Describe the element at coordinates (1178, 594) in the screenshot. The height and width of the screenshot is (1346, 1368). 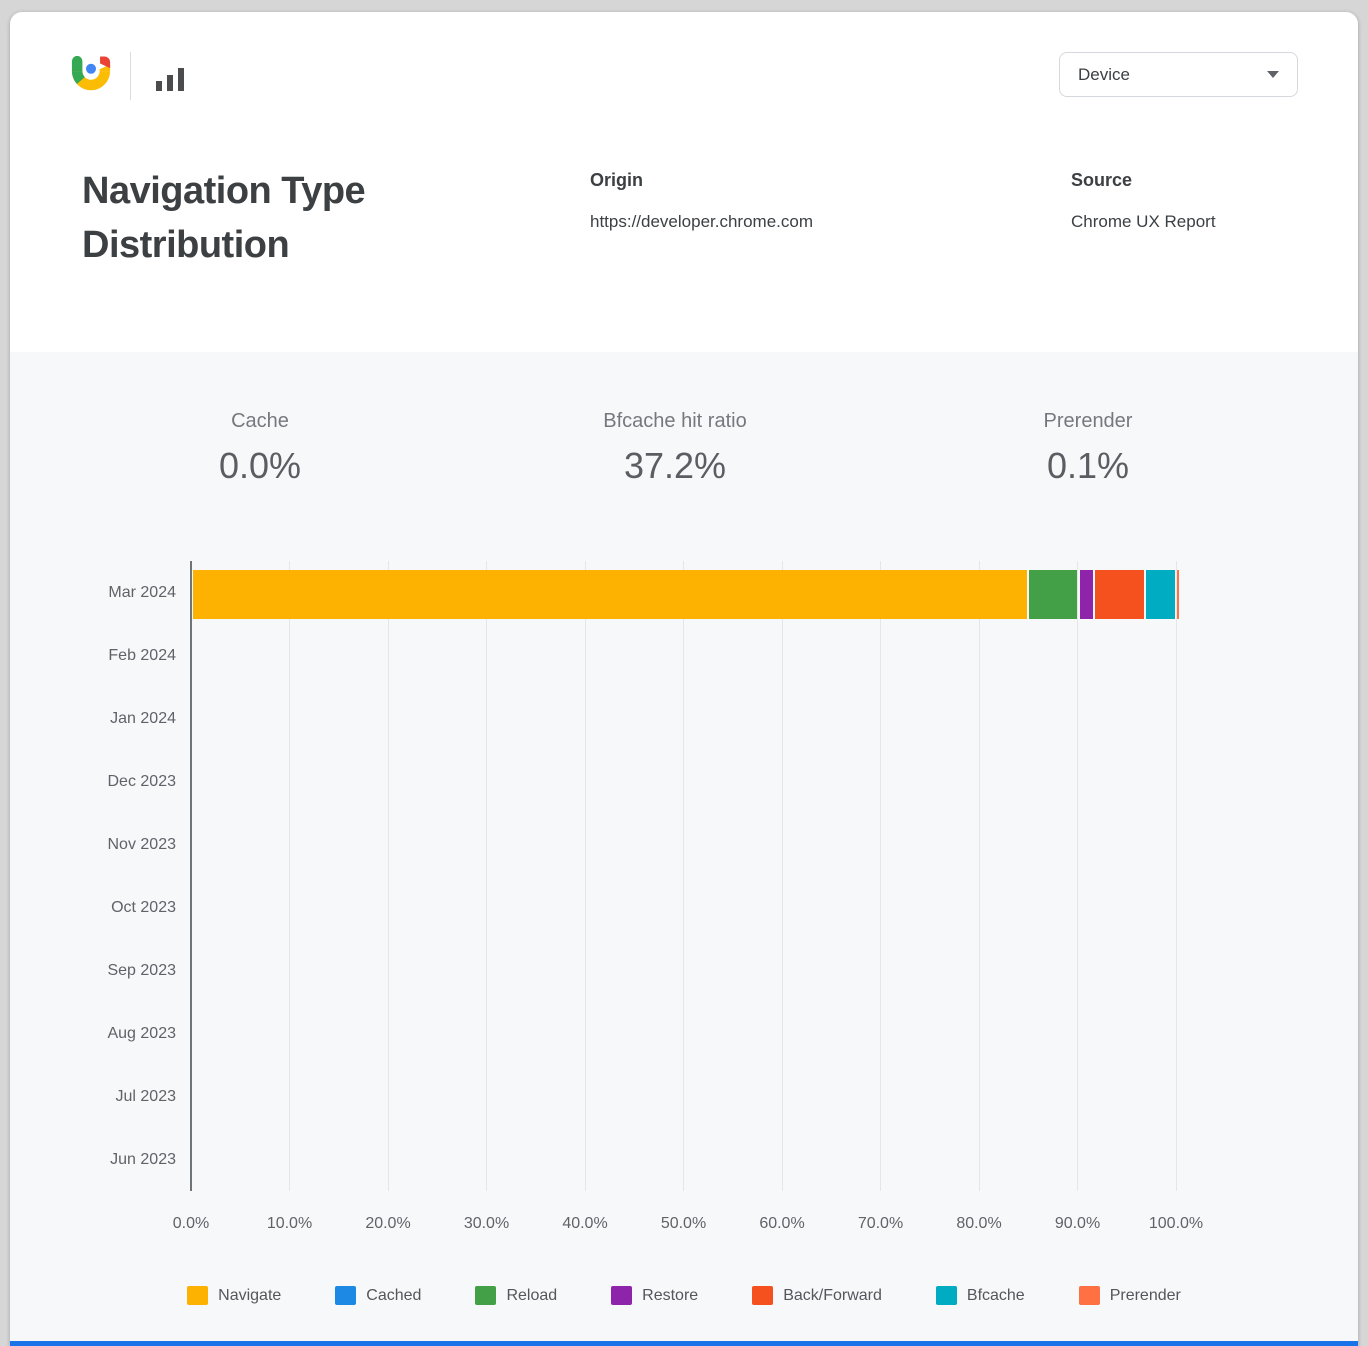
I see `bar-segment-prerender` at that location.